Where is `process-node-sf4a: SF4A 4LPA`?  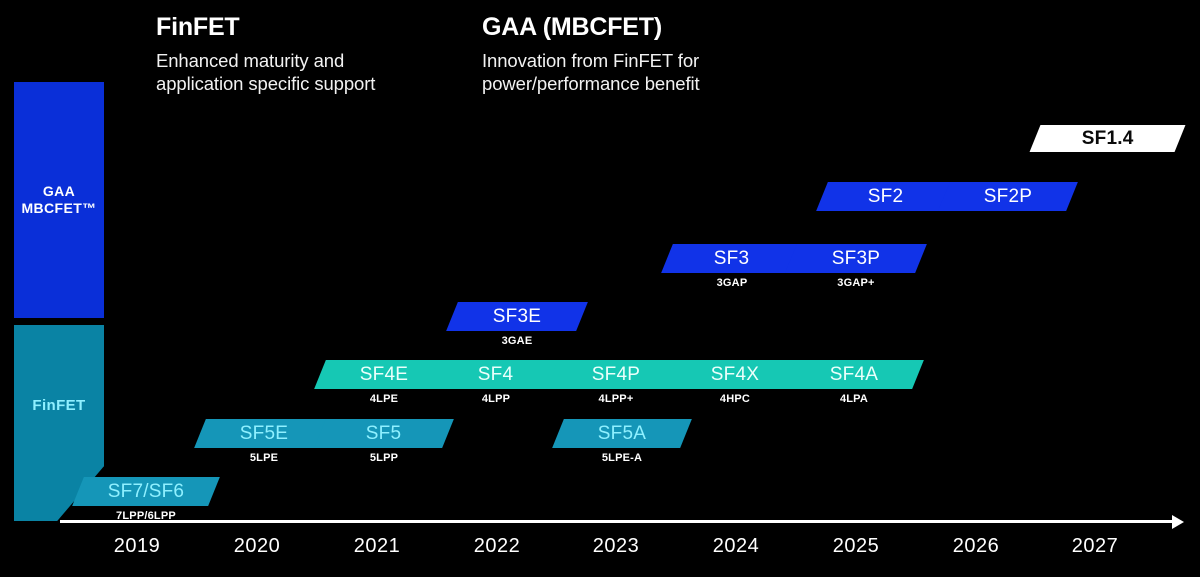 process-node-sf4a: SF4A 4LPA is located at coordinates (854, 382).